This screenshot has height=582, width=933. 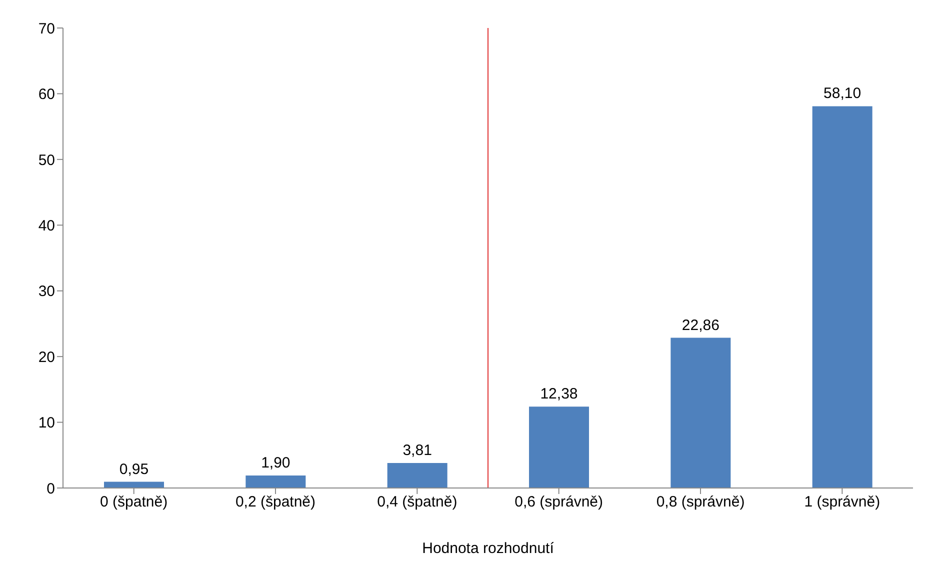 I want to click on data-label: 0,95, so click(x=134, y=469).